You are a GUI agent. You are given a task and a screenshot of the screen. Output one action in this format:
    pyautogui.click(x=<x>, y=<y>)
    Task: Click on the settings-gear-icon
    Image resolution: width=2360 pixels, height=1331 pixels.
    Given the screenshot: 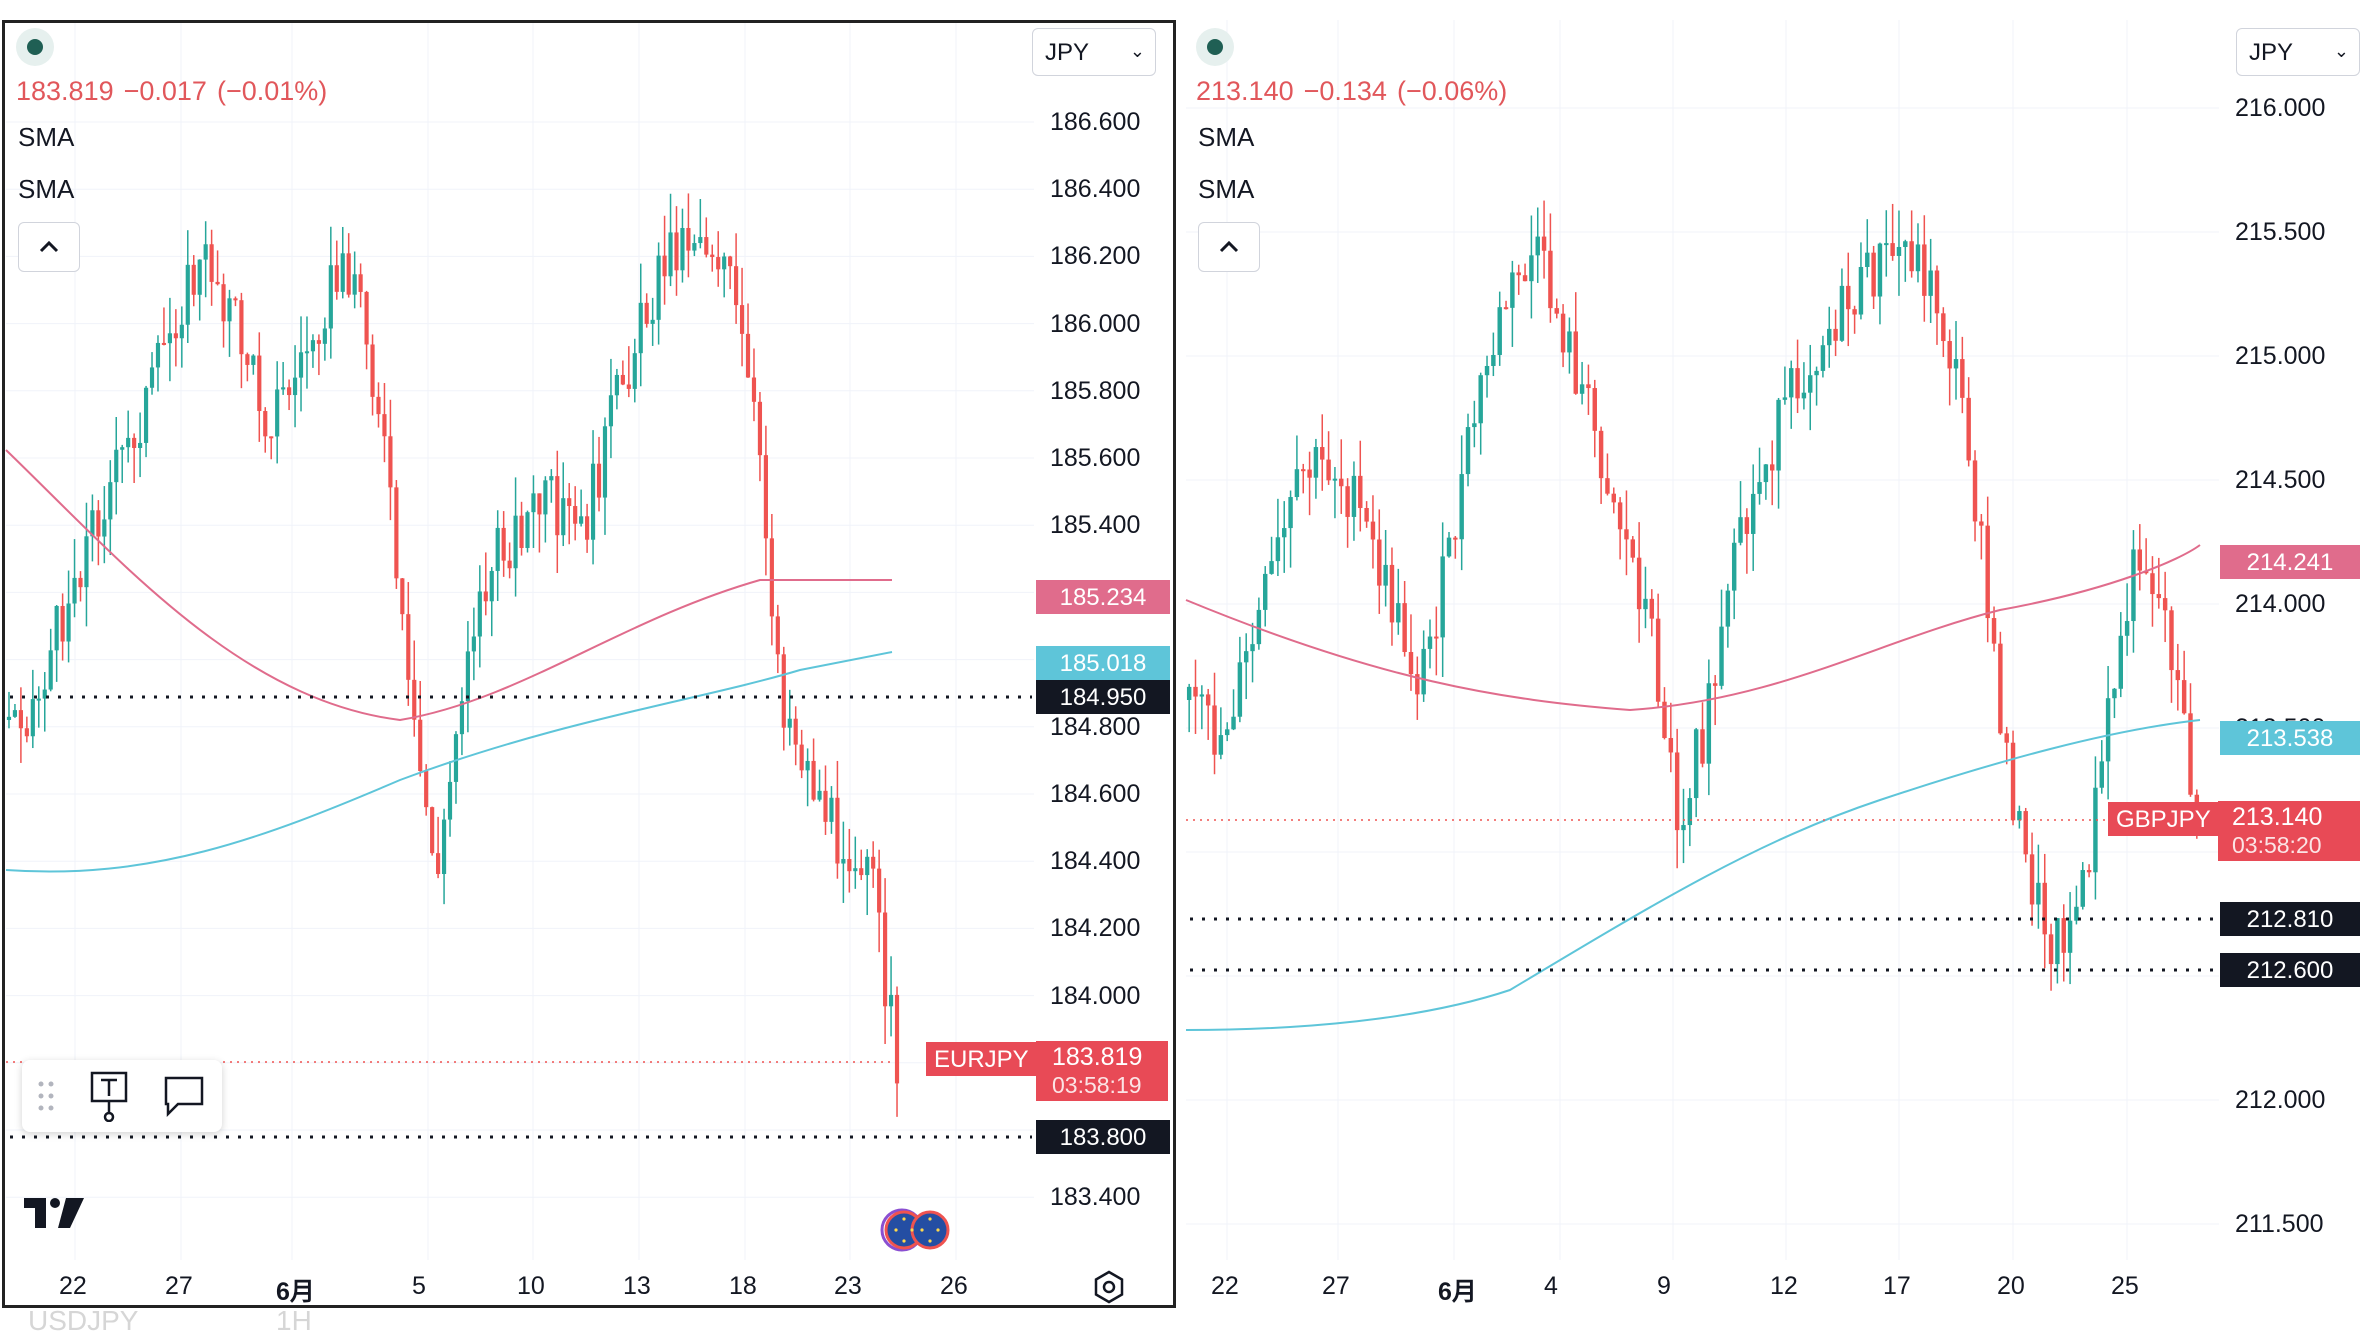 What is the action you would take?
    pyautogui.click(x=1109, y=1287)
    